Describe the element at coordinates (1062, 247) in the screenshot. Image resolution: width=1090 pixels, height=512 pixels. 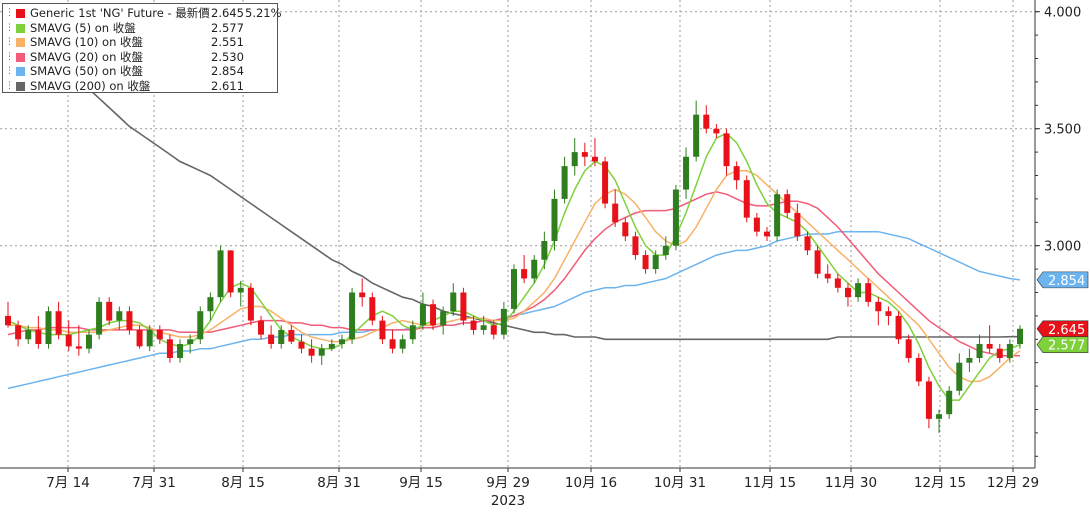
I see `y-tick-label: 3.000` at that location.